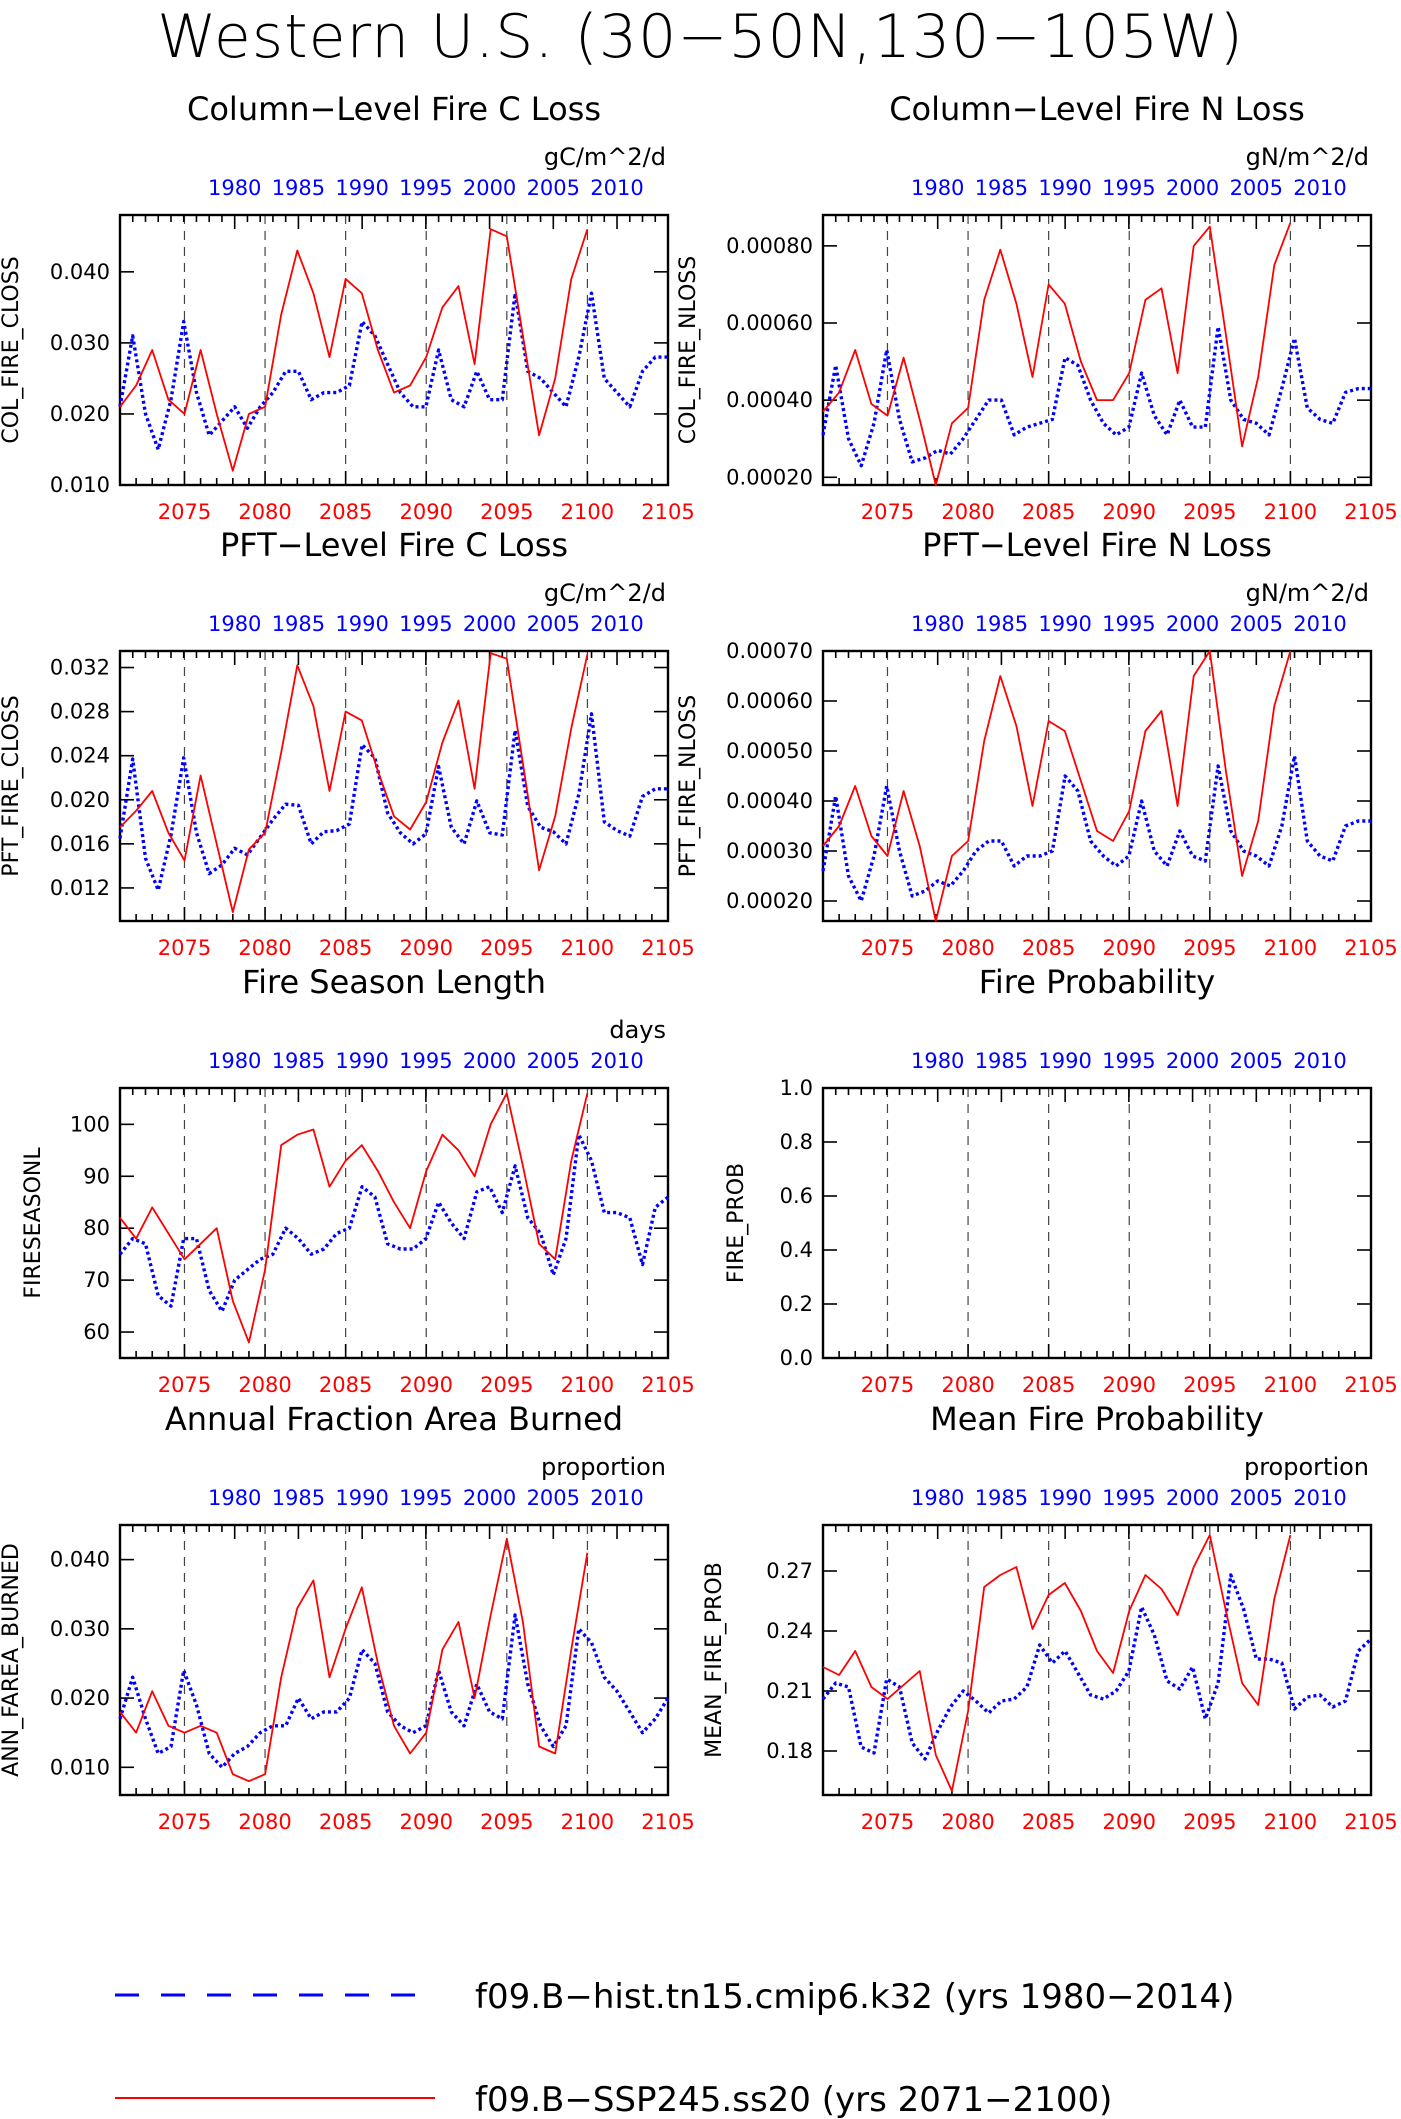  Describe the element at coordinates (789, 1691) in the screenshot. I see `y-tick-label: 0.21` at that location.